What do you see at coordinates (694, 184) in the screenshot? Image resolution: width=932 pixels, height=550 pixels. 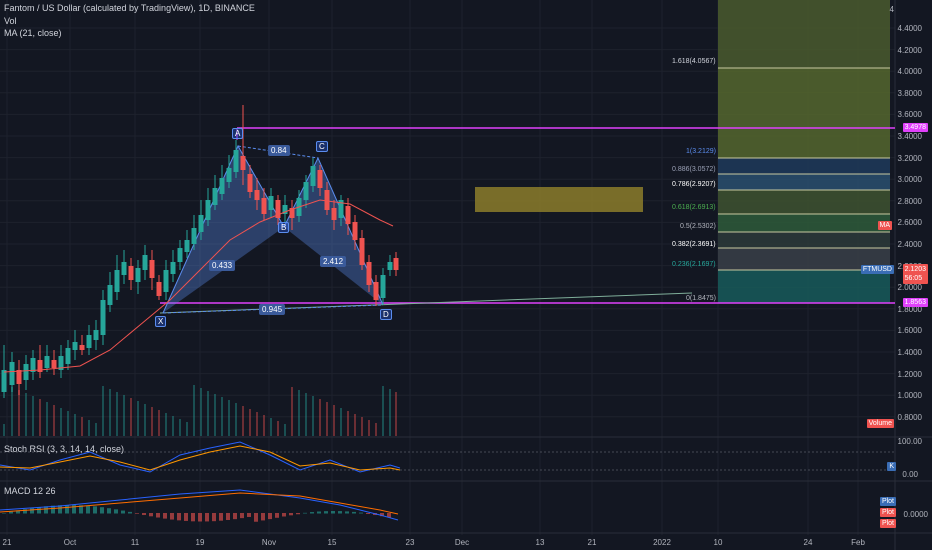 I see `fib-0786: 0.786(2.9207)` at bounding box center [694, 184].